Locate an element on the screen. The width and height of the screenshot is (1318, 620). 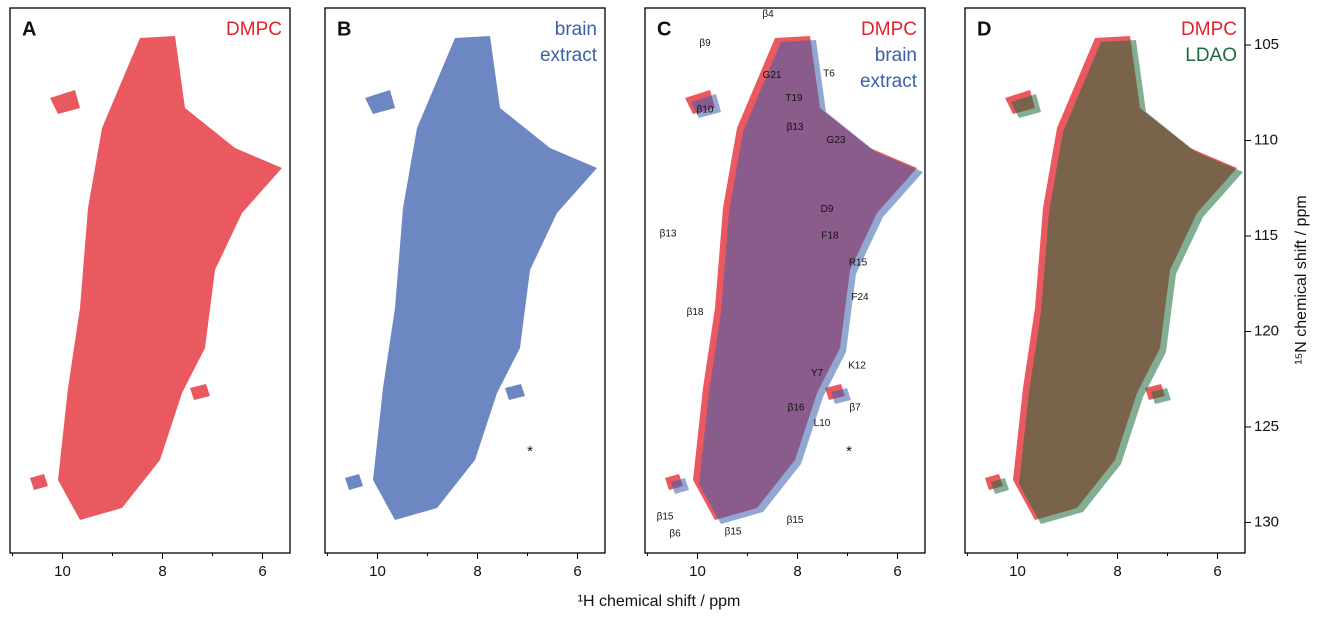
panel-letter: D is located at coordinates (984, 29).